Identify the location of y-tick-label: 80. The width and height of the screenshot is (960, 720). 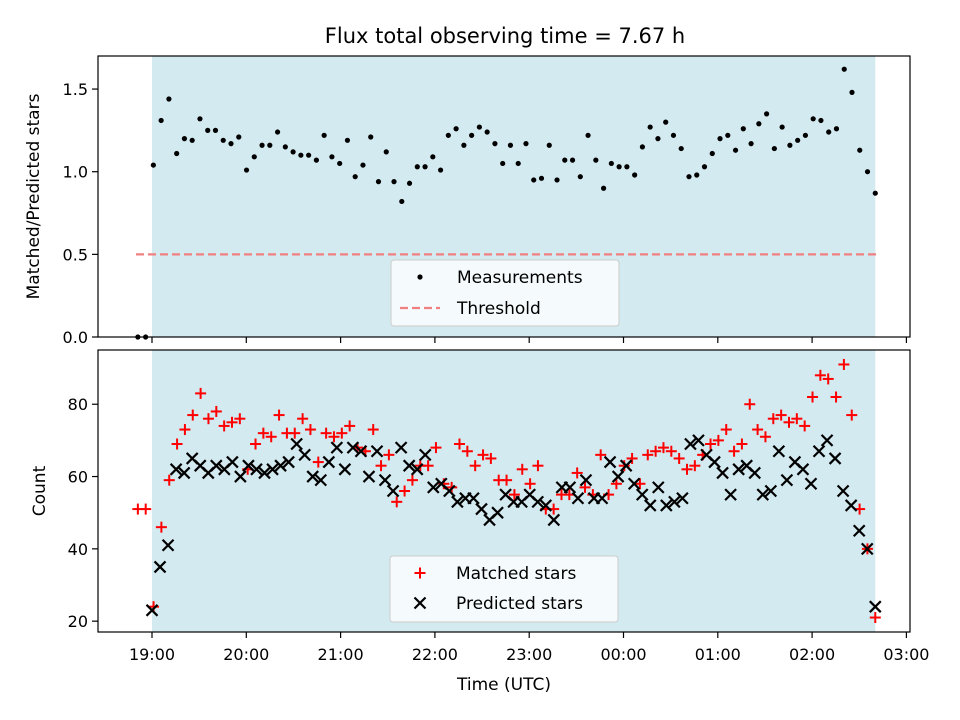
(78, 404).